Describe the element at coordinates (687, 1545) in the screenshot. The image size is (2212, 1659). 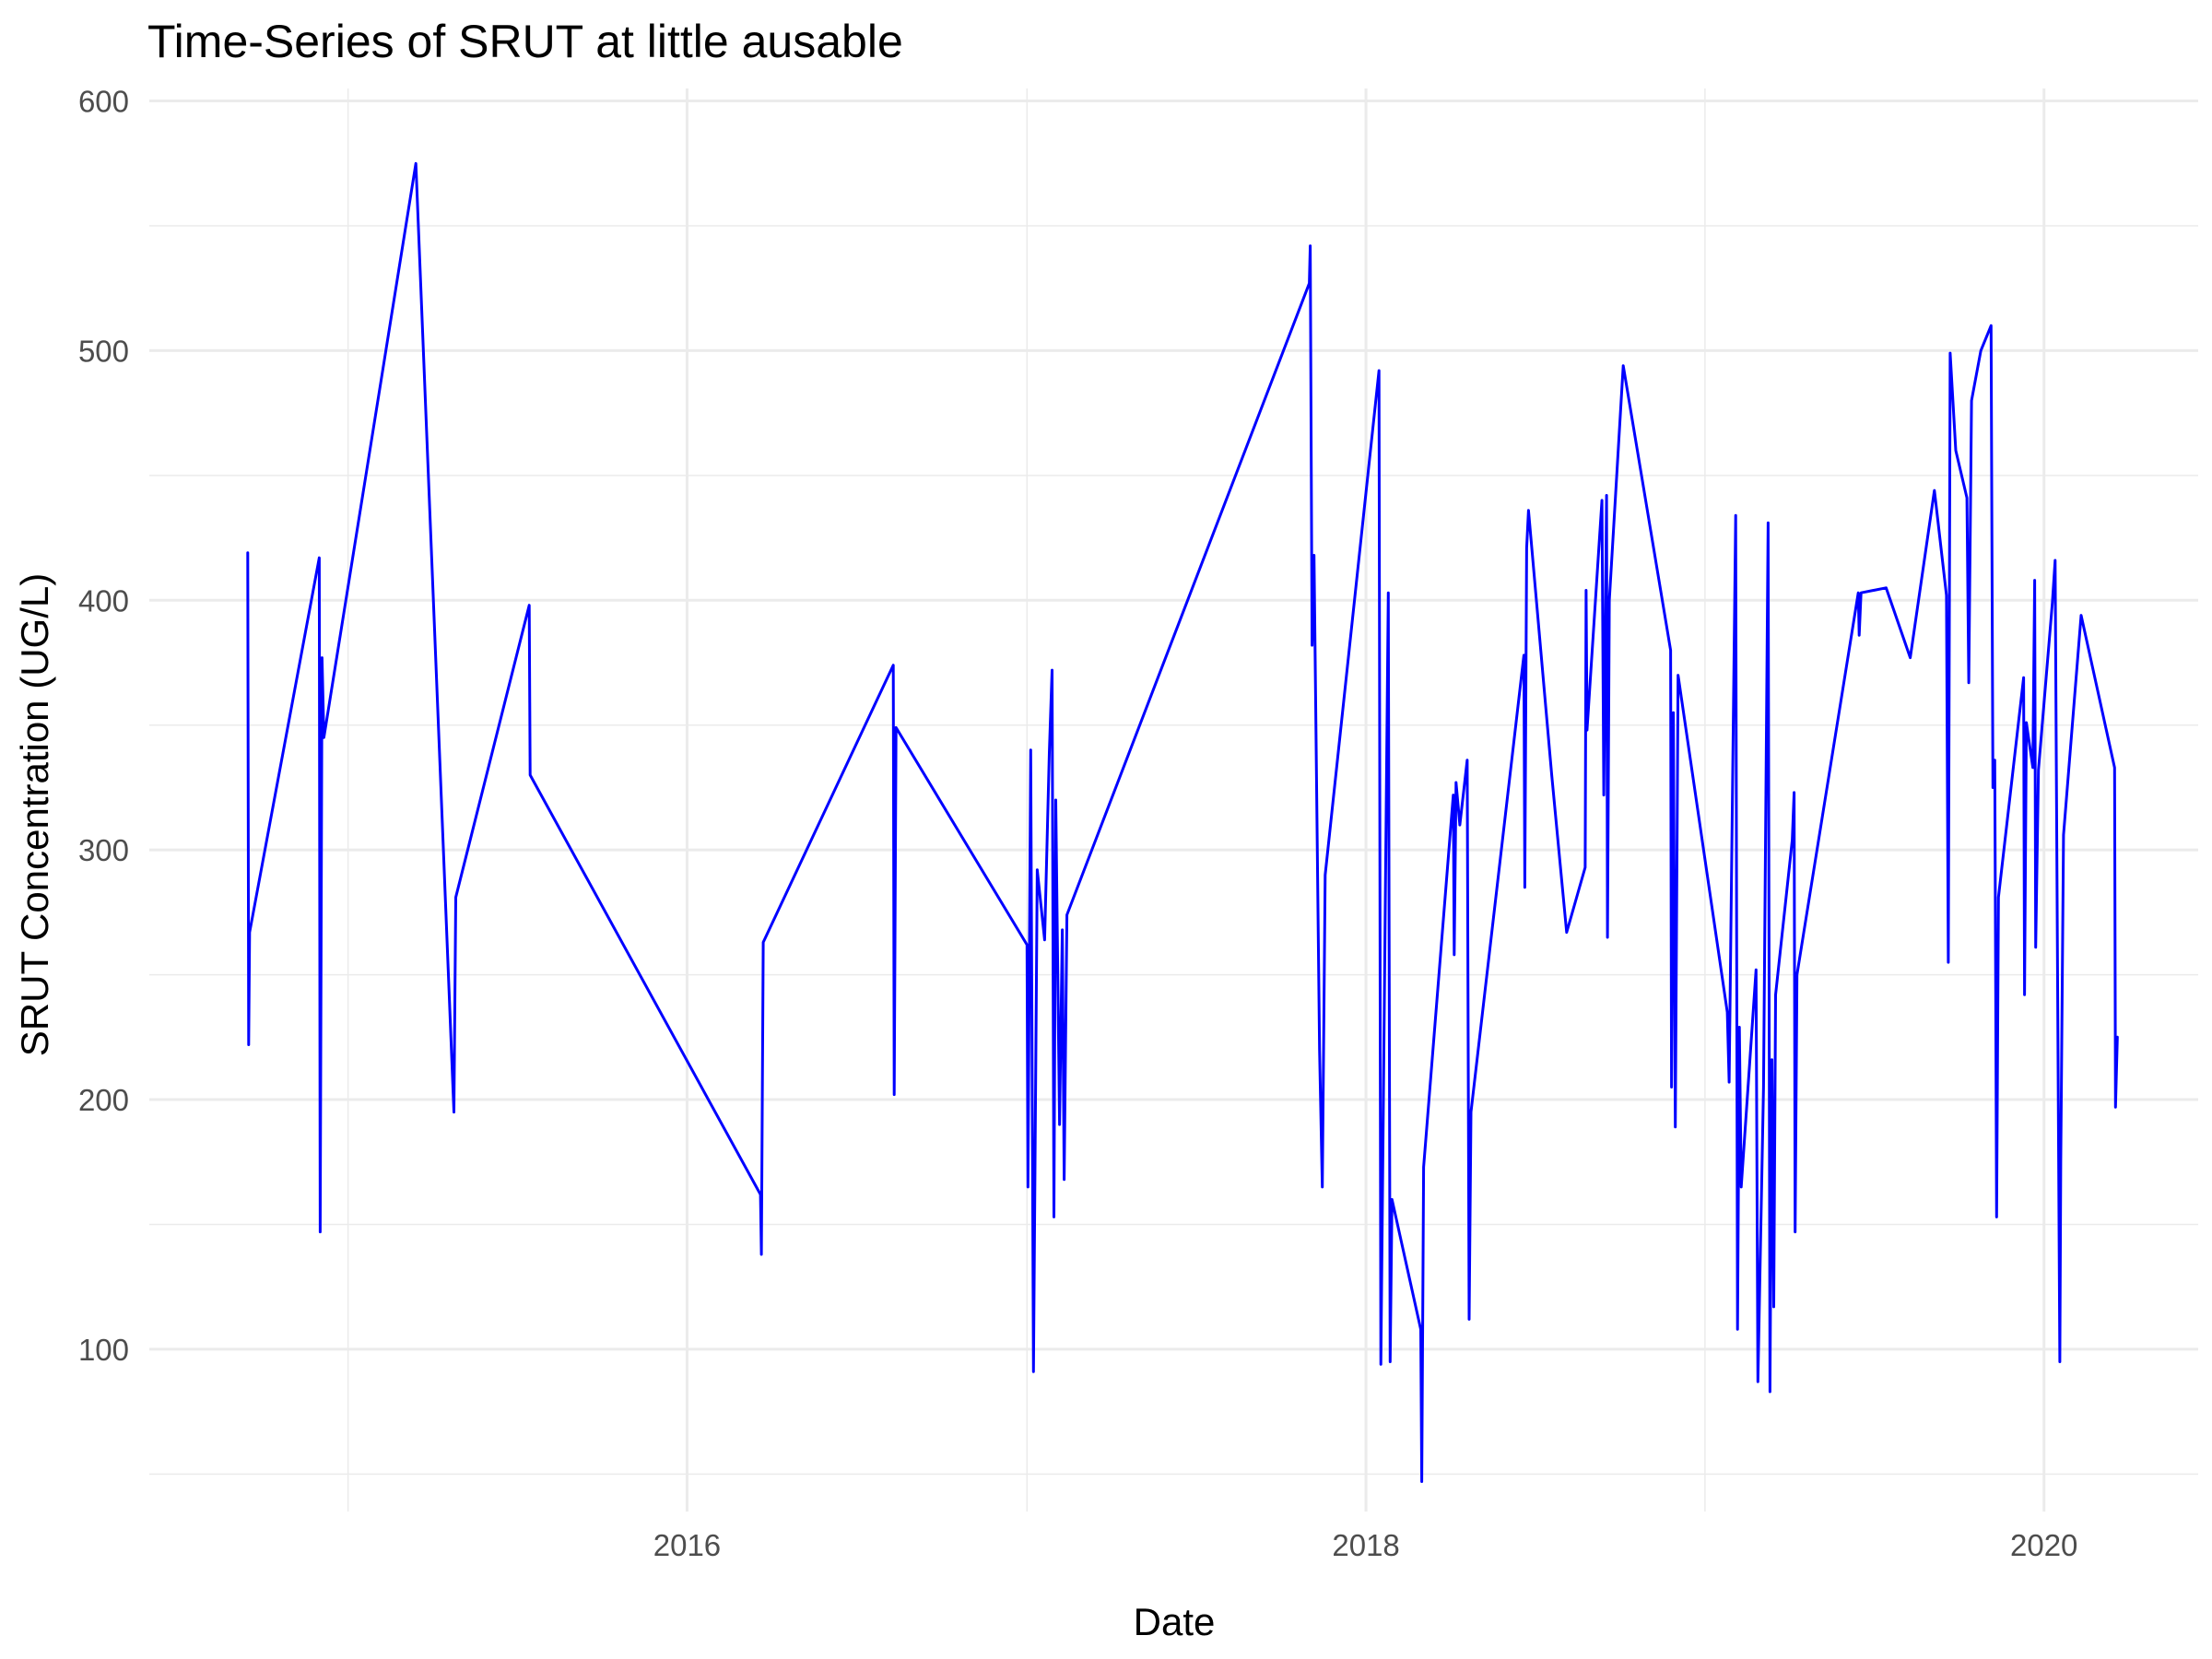
I see `x-tick-label: 2016` at that location.